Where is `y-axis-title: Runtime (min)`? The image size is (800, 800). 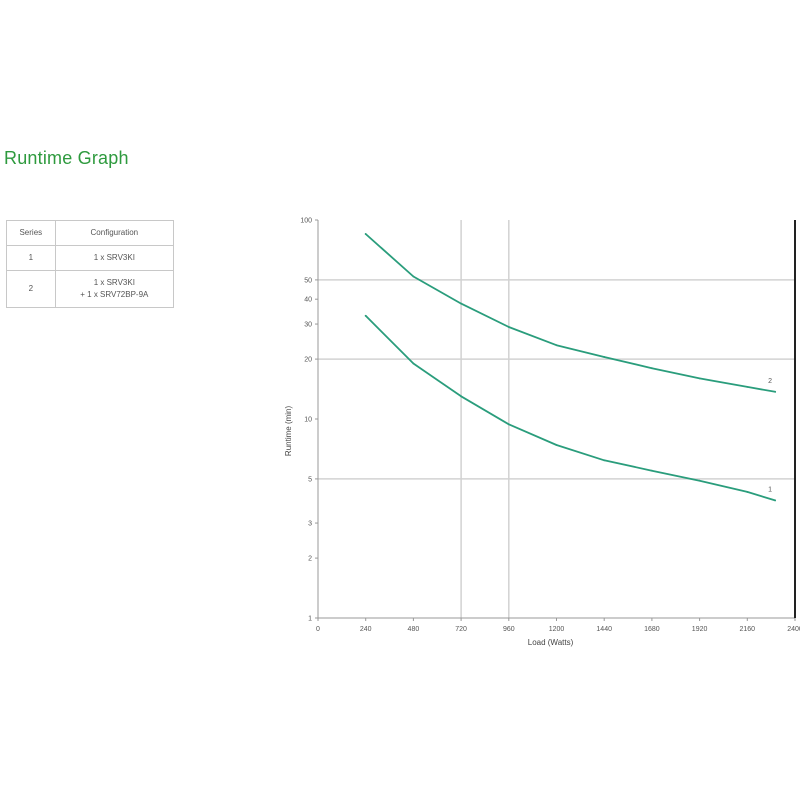 y-axis-title: Runtime (min) is located at coordinates (288, 430).